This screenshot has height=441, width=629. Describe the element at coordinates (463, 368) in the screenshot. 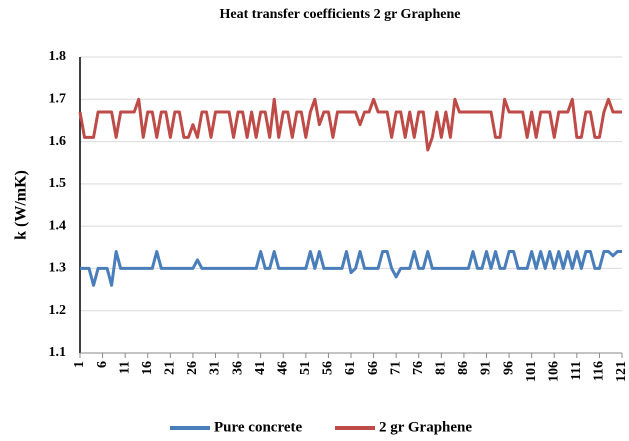

I see `x-tick-label: 86` at that location.